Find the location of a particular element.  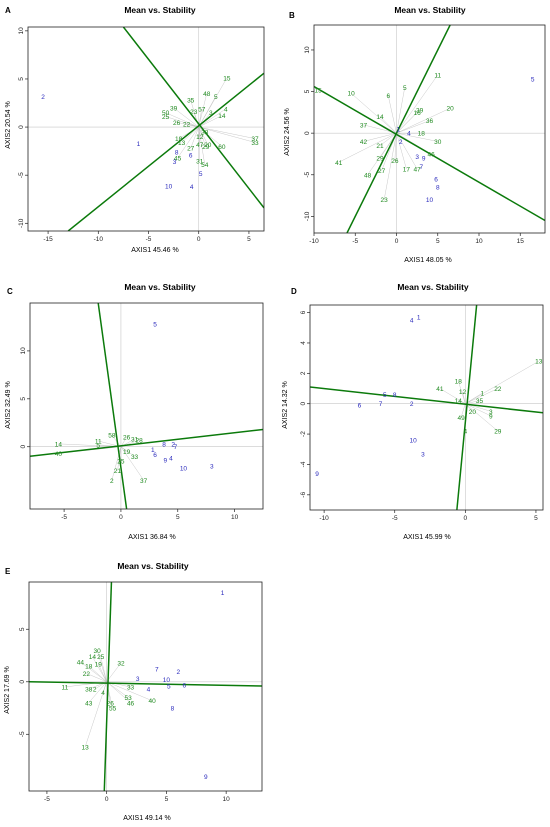

panel-label: C is located at coordinates (10, 291).